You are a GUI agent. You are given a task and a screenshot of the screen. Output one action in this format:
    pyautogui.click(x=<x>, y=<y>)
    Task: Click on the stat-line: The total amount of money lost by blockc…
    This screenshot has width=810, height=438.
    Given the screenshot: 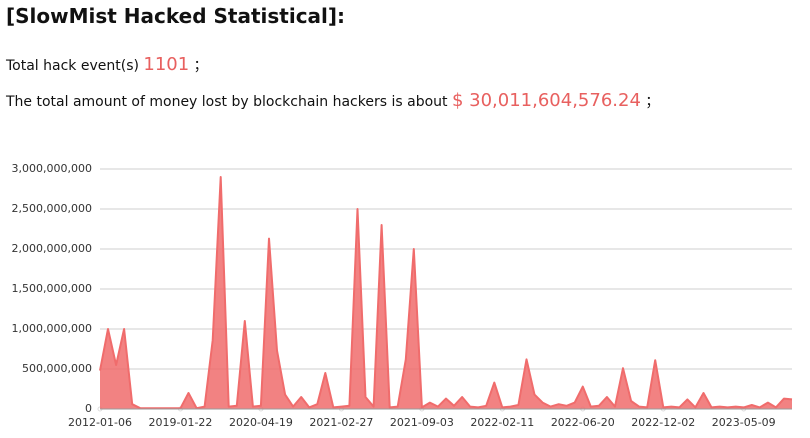 What is the action you would take?
    pyautogui.click(x=332, y=100)
    